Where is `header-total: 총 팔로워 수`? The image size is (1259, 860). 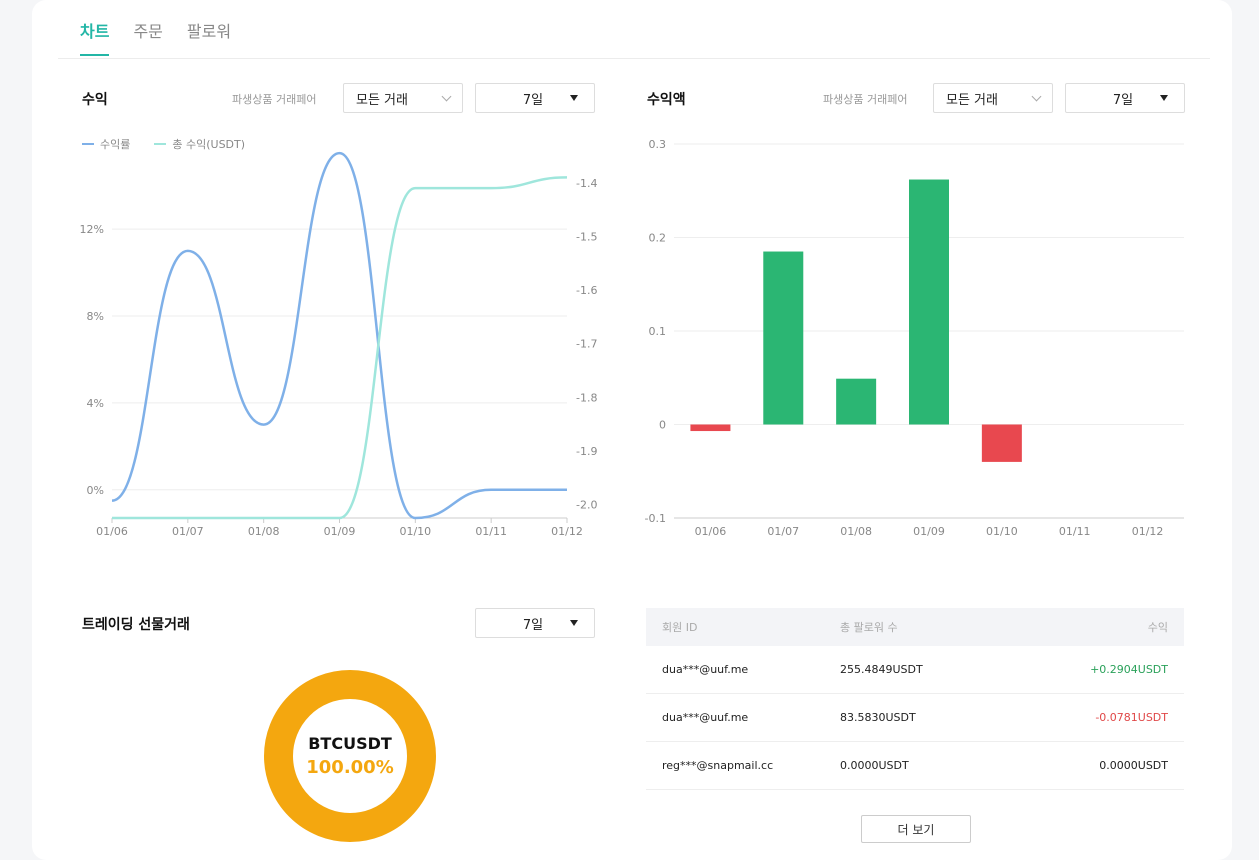 header-total: 총 팔로워 수 is located at coordinates (869, 627).